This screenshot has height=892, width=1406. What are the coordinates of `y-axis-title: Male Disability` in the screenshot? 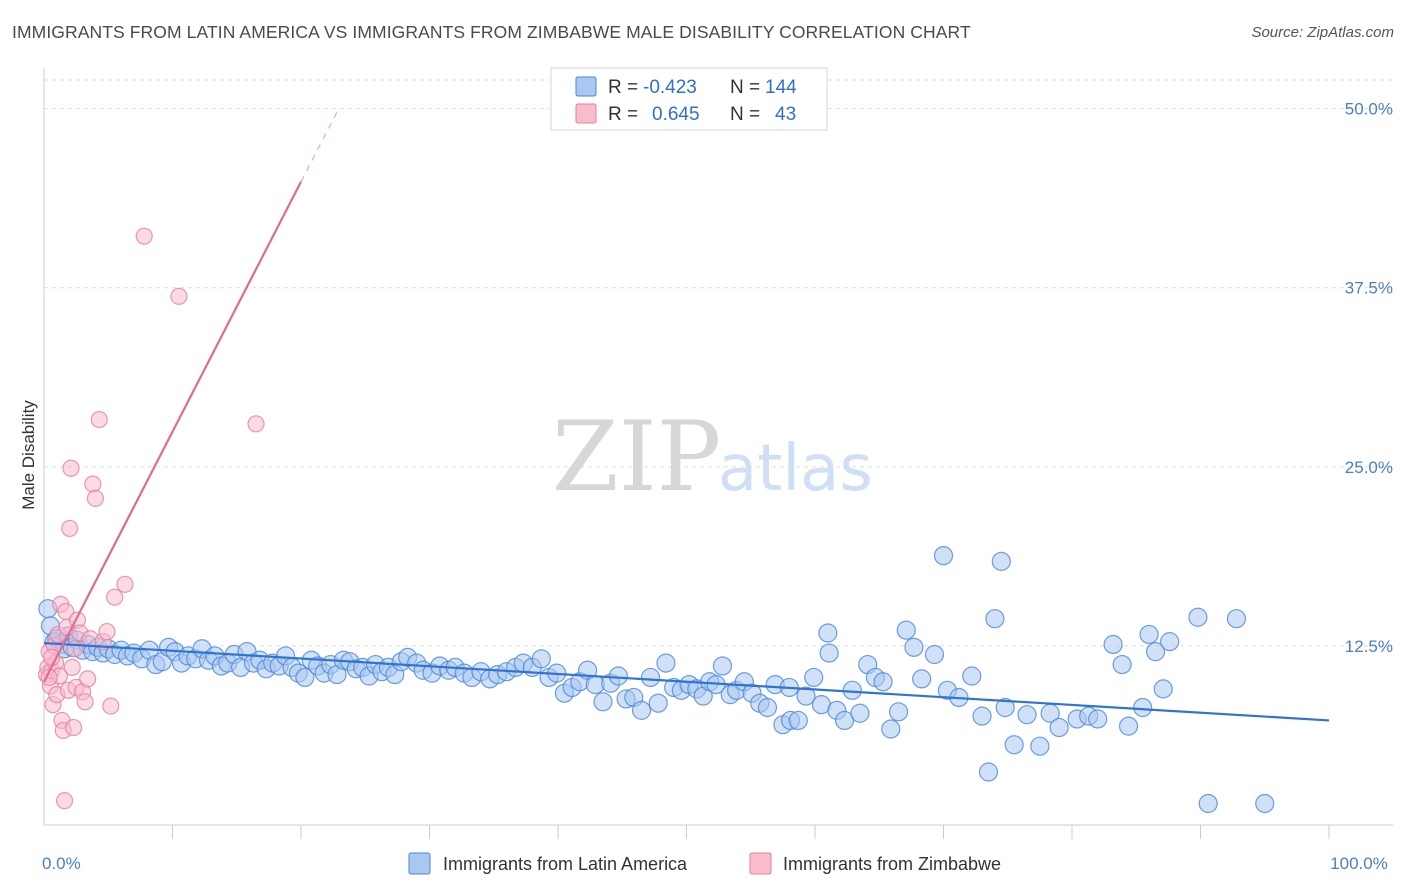 It's located at (28, 455).